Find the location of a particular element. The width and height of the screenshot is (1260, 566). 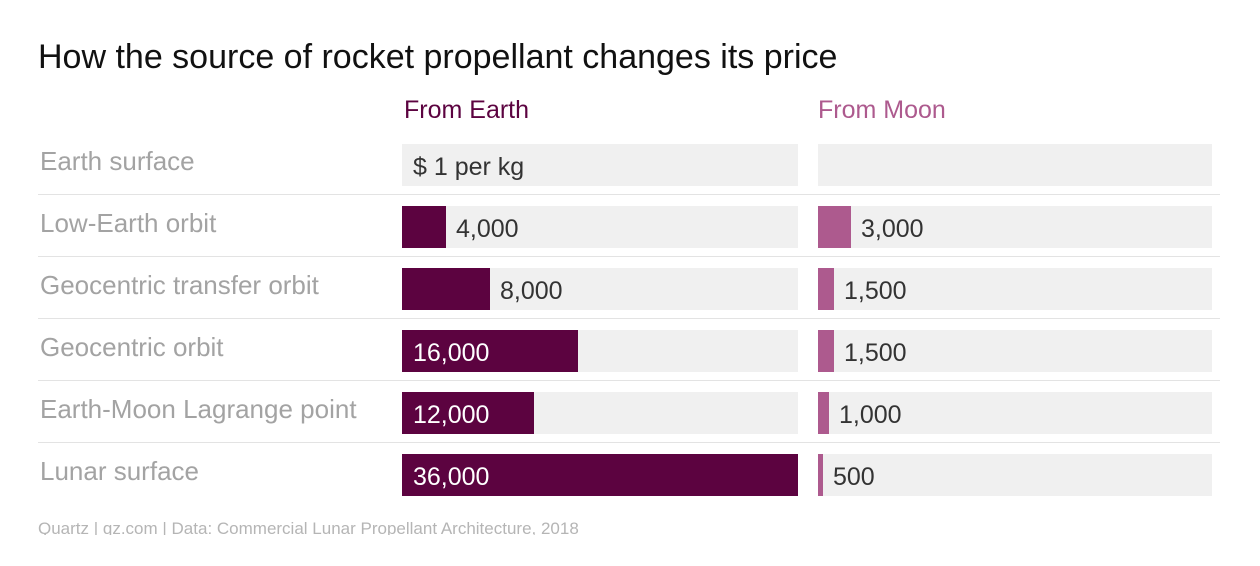

bar-track-earth: 8,000 is located at coordinates (600, 289).